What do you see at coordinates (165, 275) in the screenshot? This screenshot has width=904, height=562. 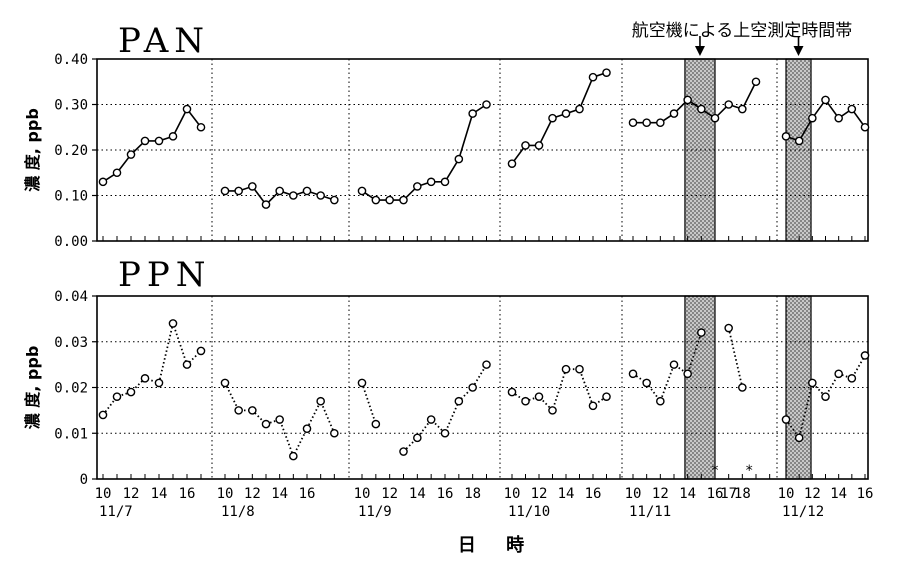 I see `panel-title: PPN` at bounding box center [165, 275].